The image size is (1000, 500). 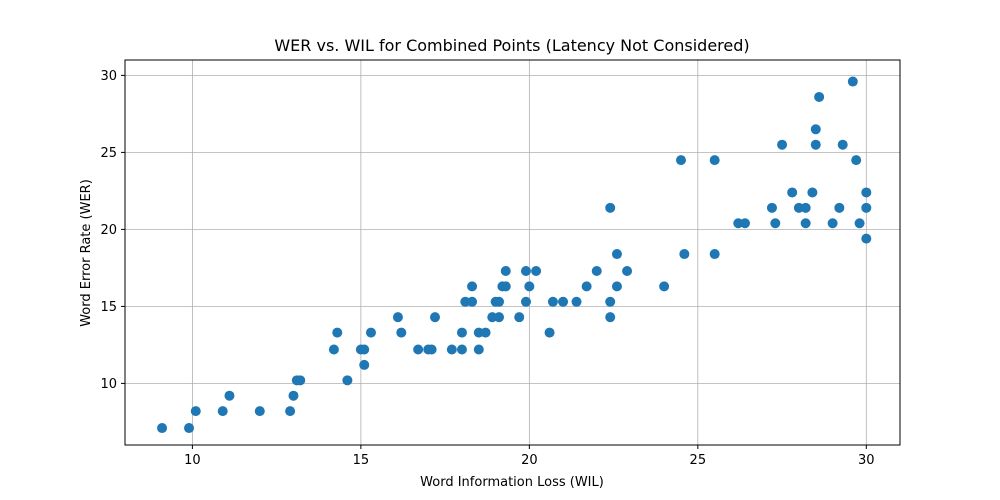 I want to click on y-tick-label: 20, so click(x=108, y=230).